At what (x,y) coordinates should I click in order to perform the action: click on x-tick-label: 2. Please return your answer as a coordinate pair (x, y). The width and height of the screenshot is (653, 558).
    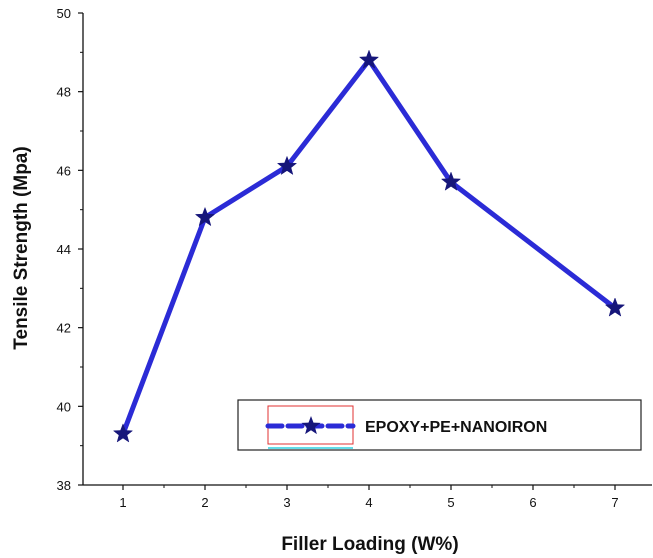
    Looking at the image, I should click on (204, 502).